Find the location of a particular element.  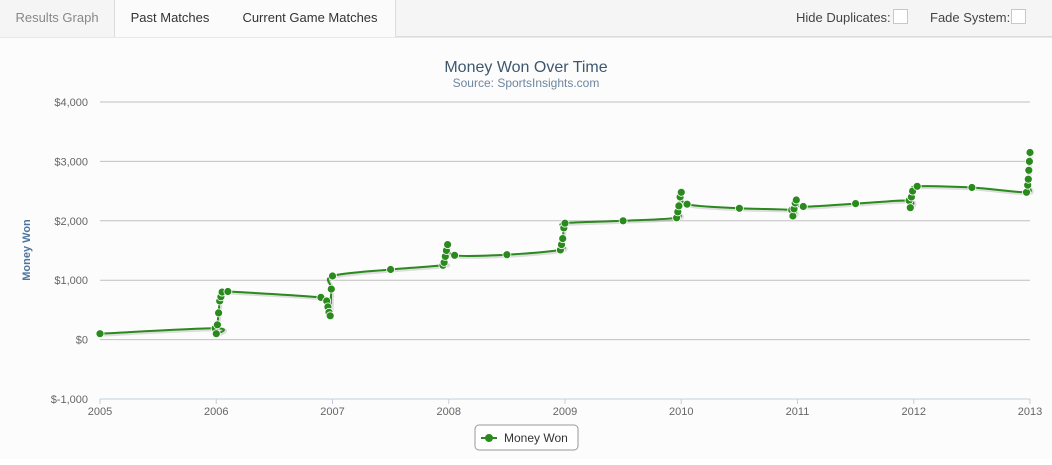

fade-system-label: Fade System: is located at coordinates (970, 17).